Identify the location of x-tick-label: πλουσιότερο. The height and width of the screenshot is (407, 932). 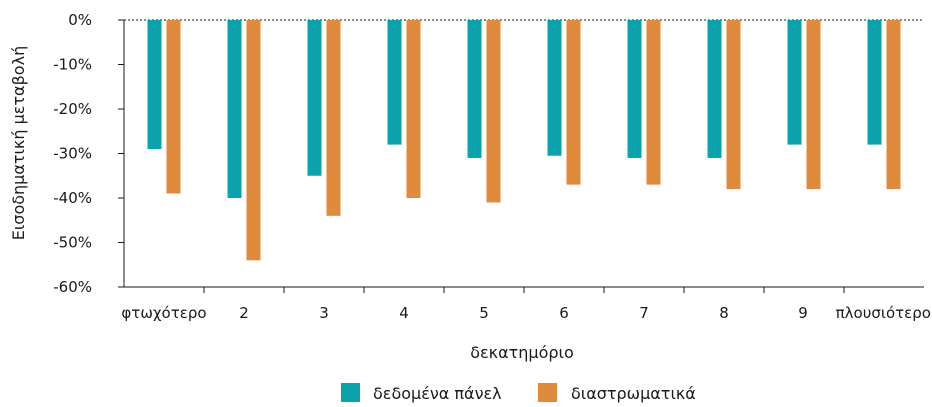
(883, 313).